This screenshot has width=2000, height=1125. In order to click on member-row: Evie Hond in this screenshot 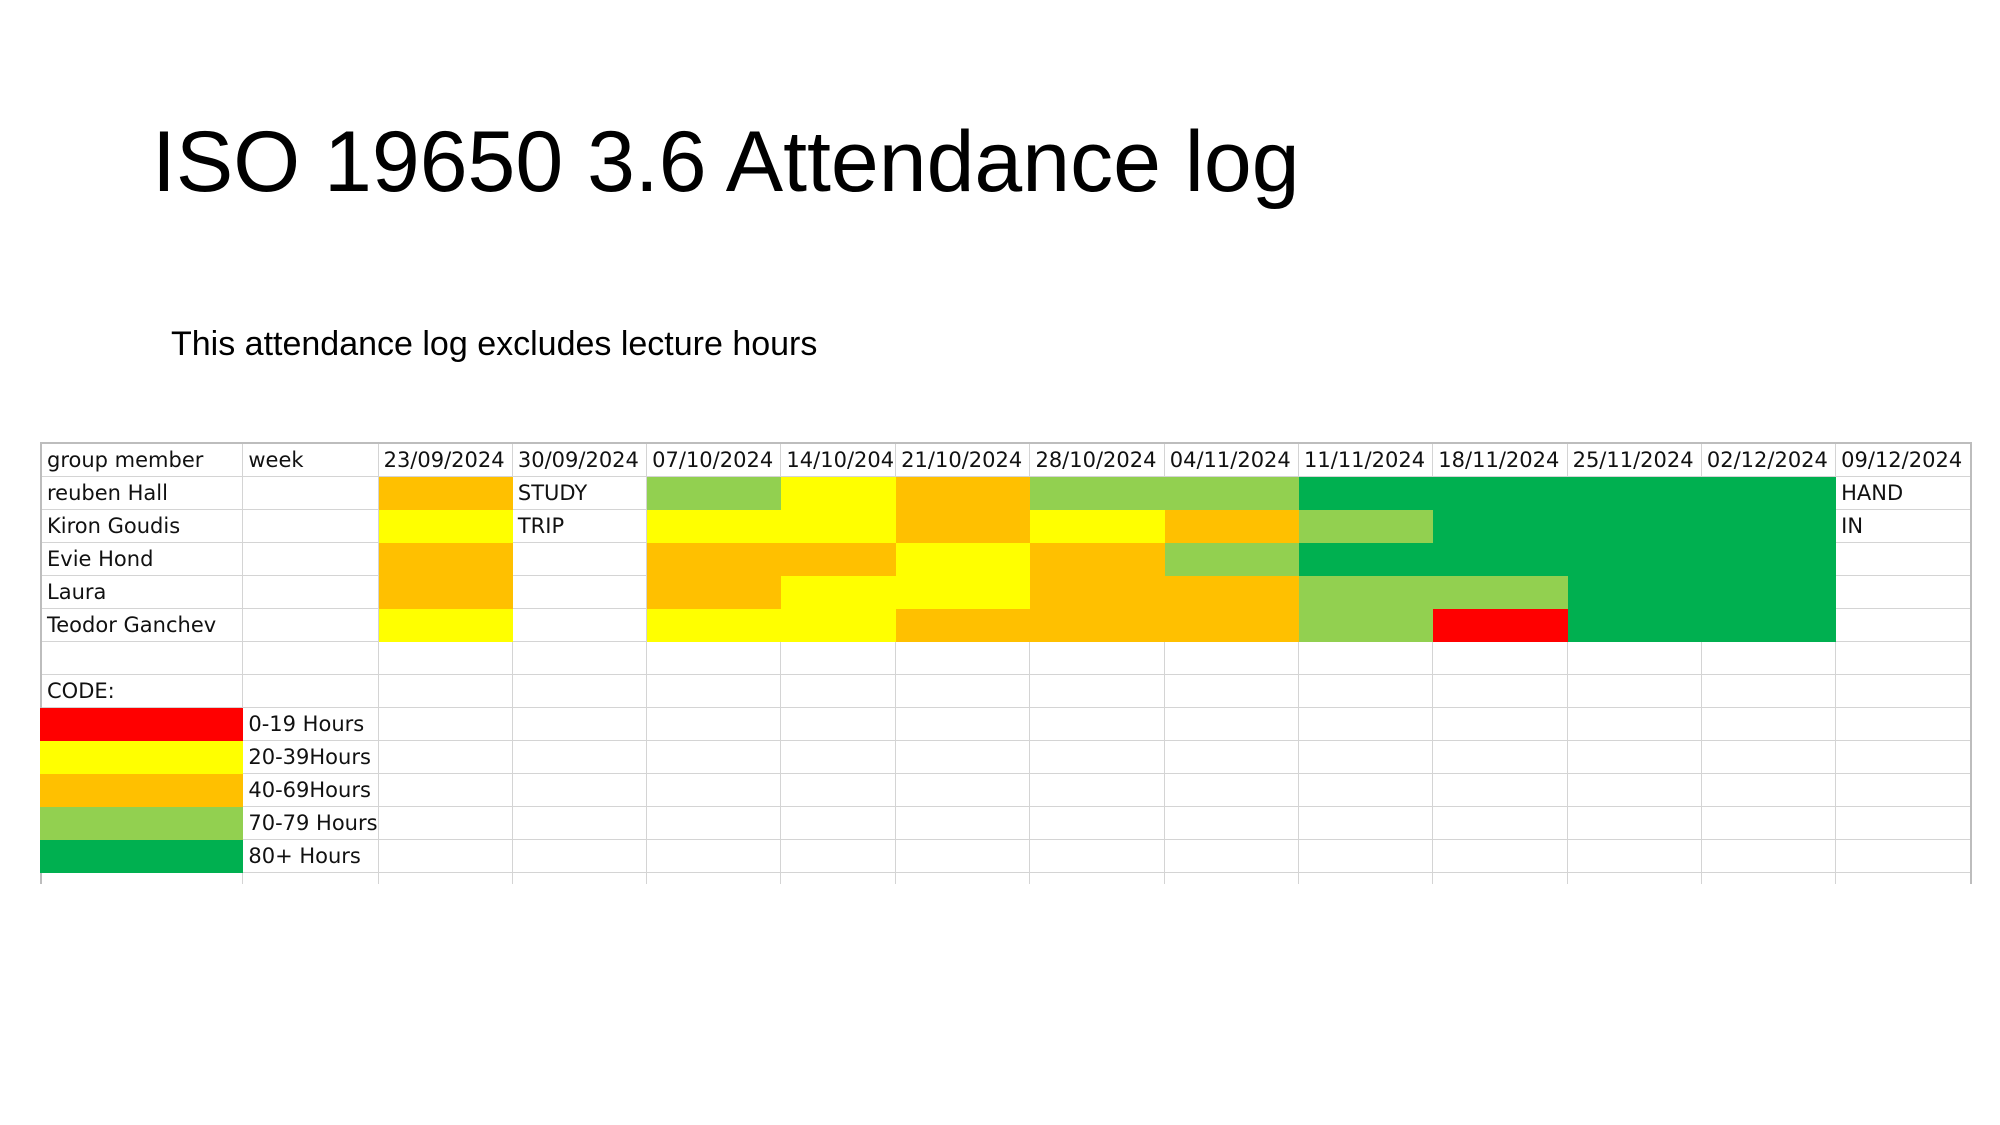, I will do `click(1006, 558)`.